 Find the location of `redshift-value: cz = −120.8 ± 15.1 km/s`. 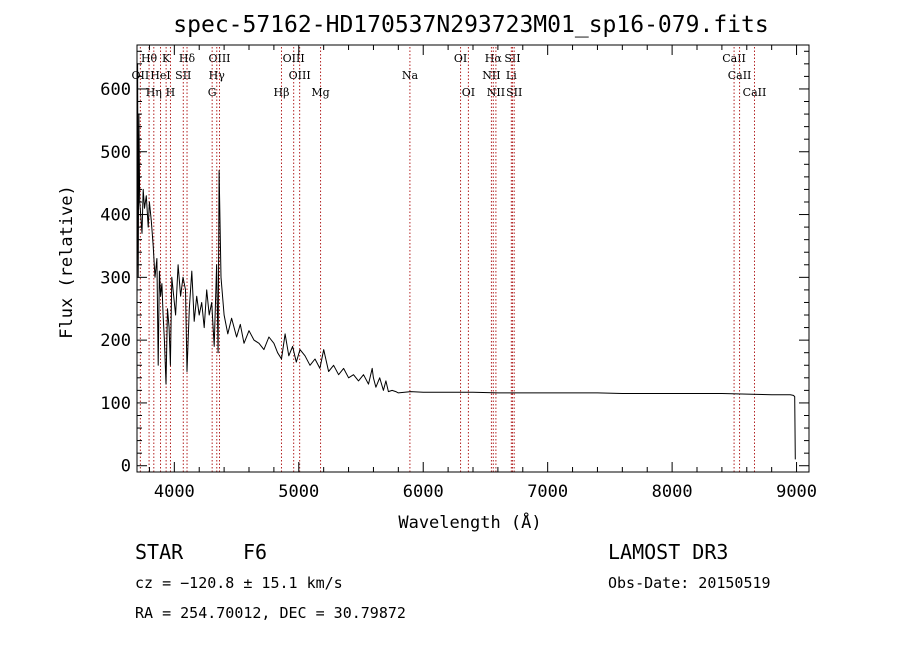

redshift-value: cz = −120.8 ± 15.1 km/s is located at coordinates (239, 583).